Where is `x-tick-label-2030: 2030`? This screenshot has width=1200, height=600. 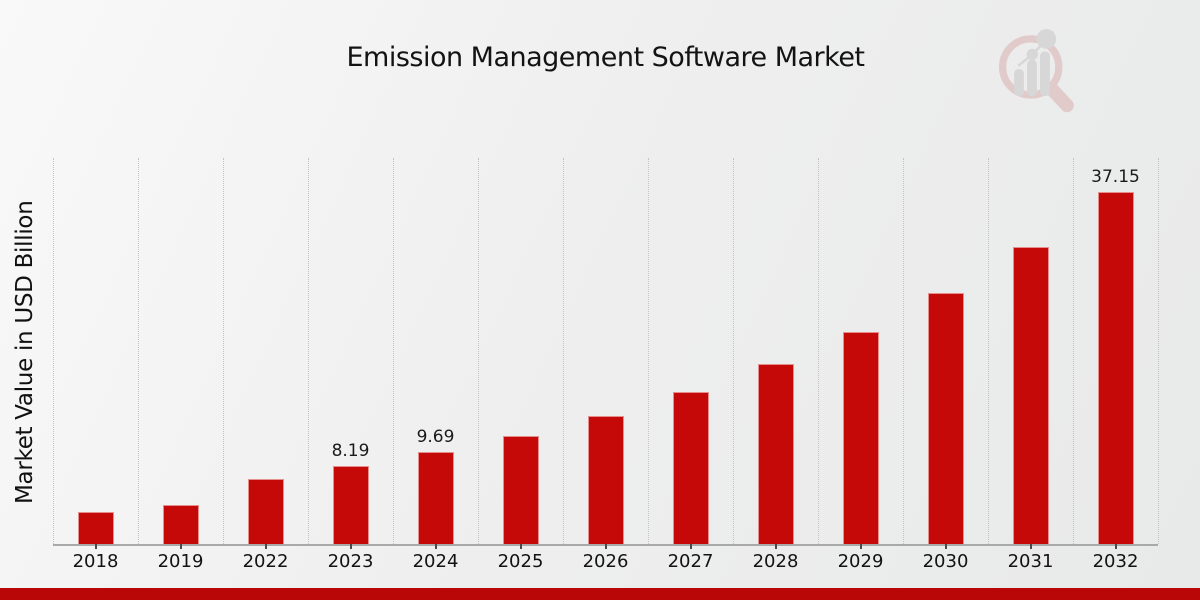 x-tick-label-2030: 2030 is located at coordinates (945, 561).